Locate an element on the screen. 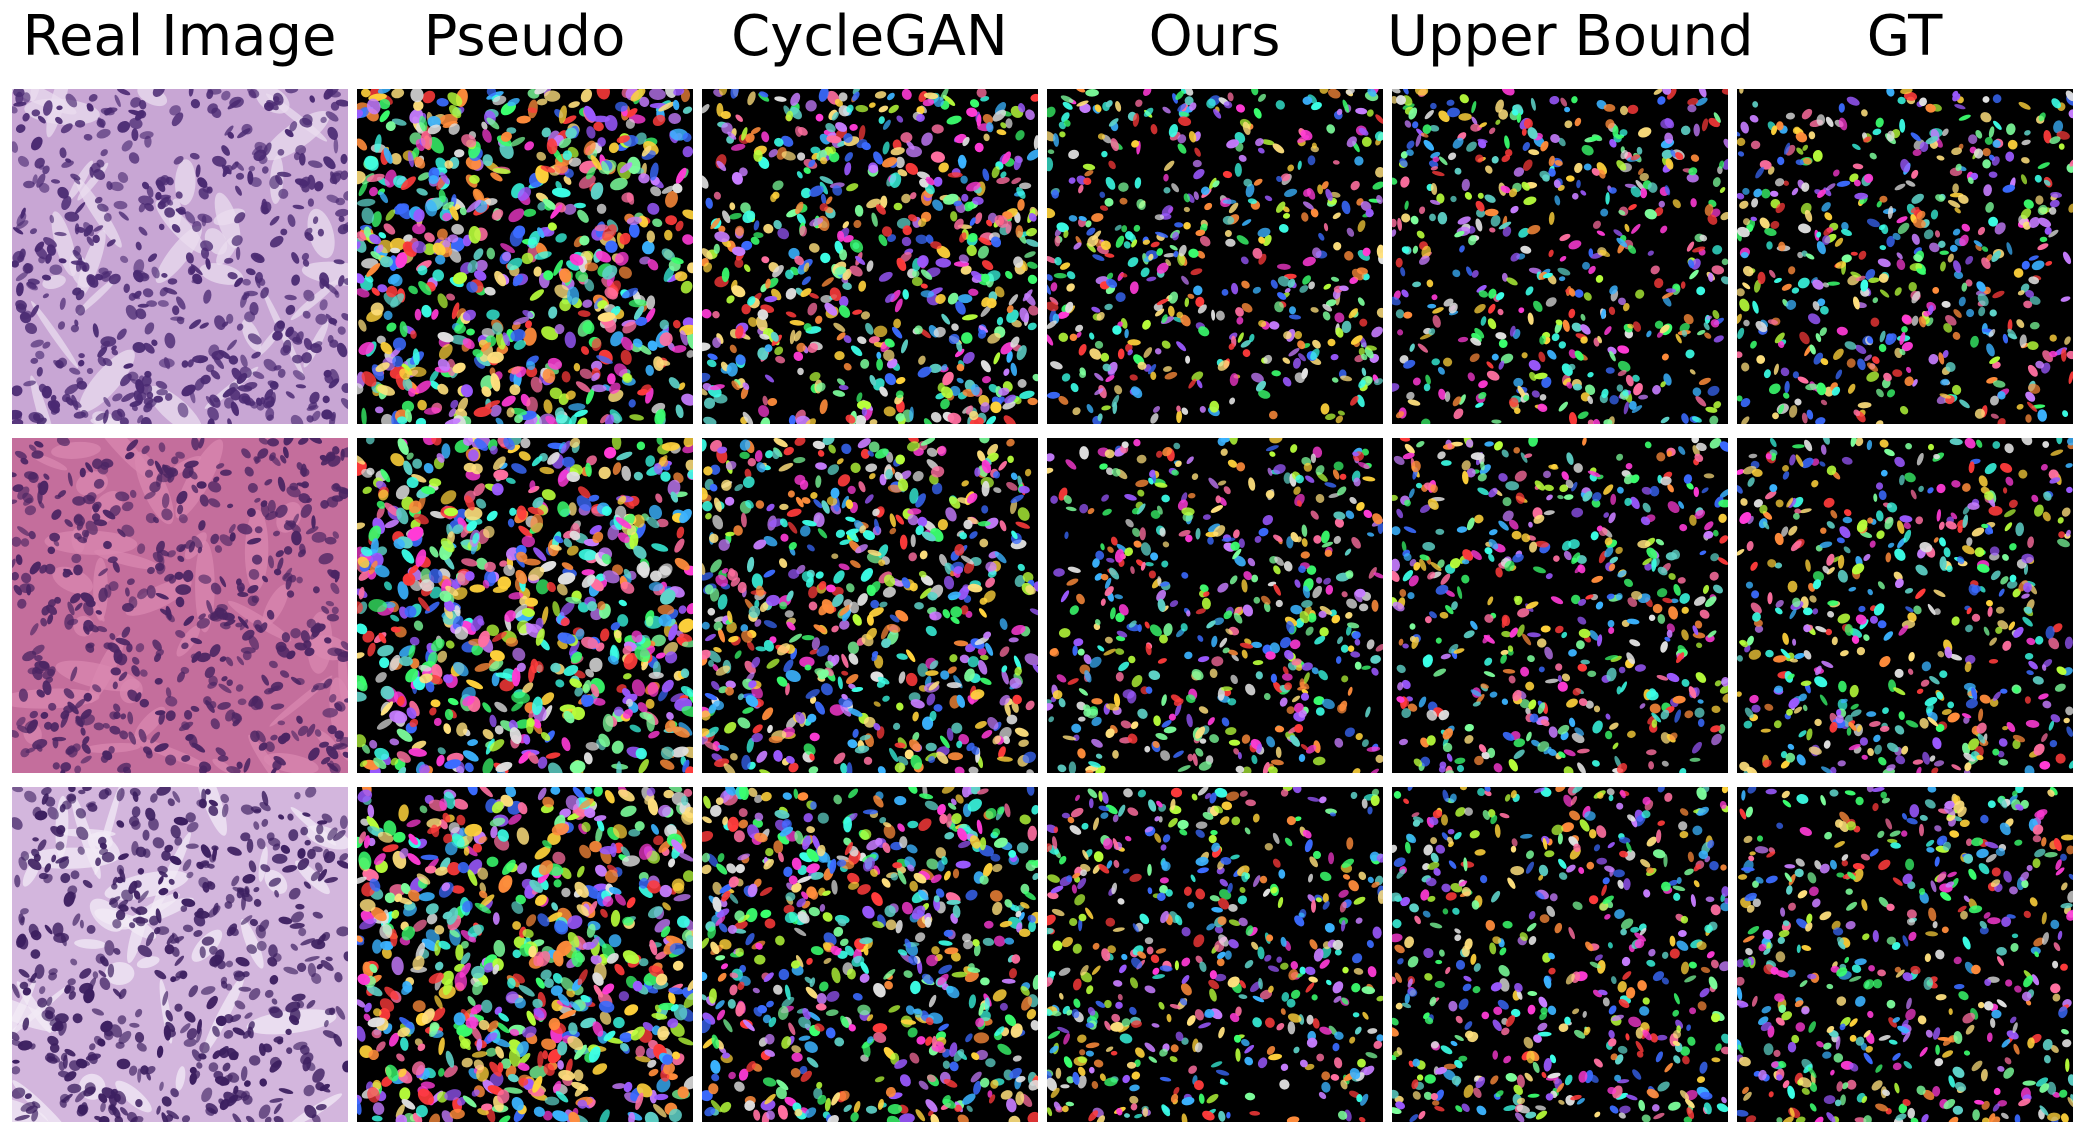 The image size is (2080, 1128). panel-row-1-upper-bound is located at coordinates (1560, 256).